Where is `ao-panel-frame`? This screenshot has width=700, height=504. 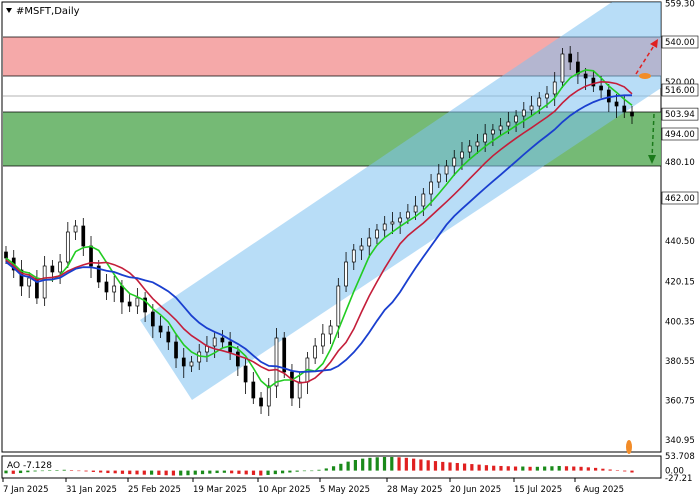 ao-panel-frame is located at coordinates (331, 467).